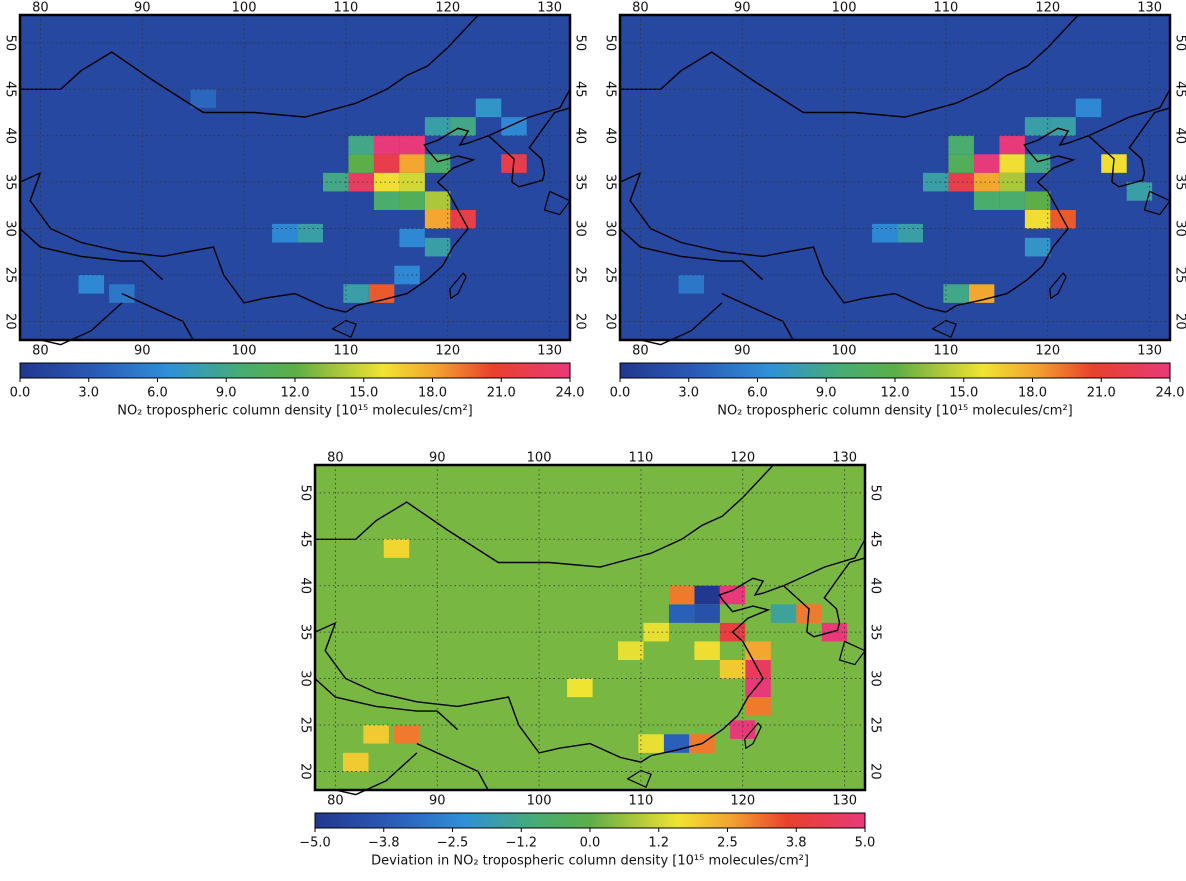 The image size is (1186, 881). I want to click on lon-label-top: 90, so click(142, 8).